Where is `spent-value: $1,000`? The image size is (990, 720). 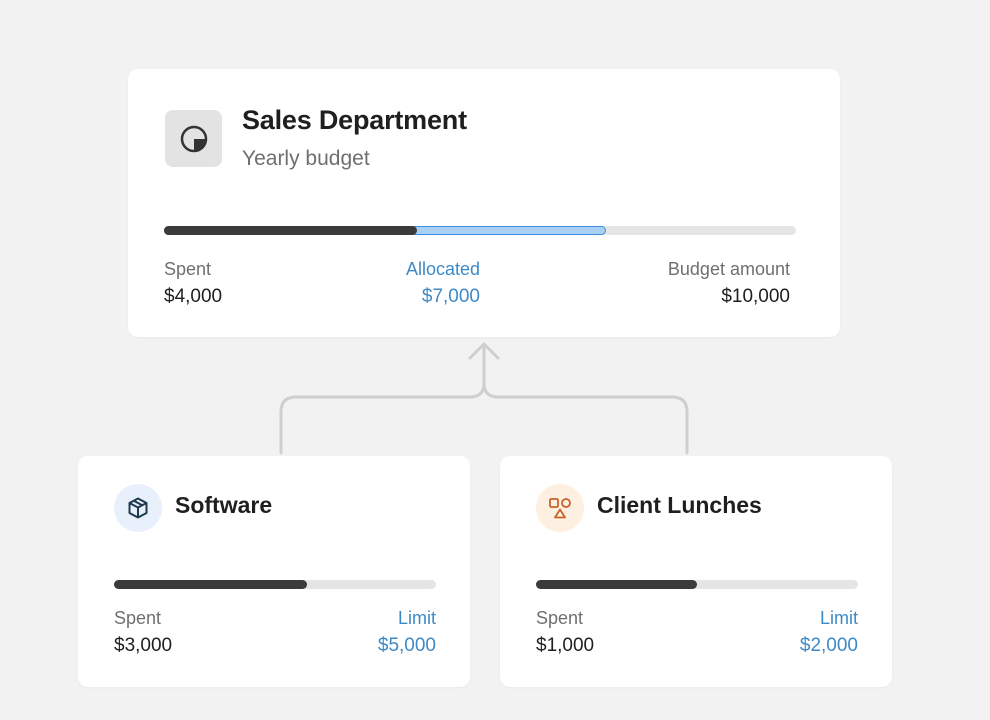
spent-value: $1,000 is located at coordinates (565, 645).